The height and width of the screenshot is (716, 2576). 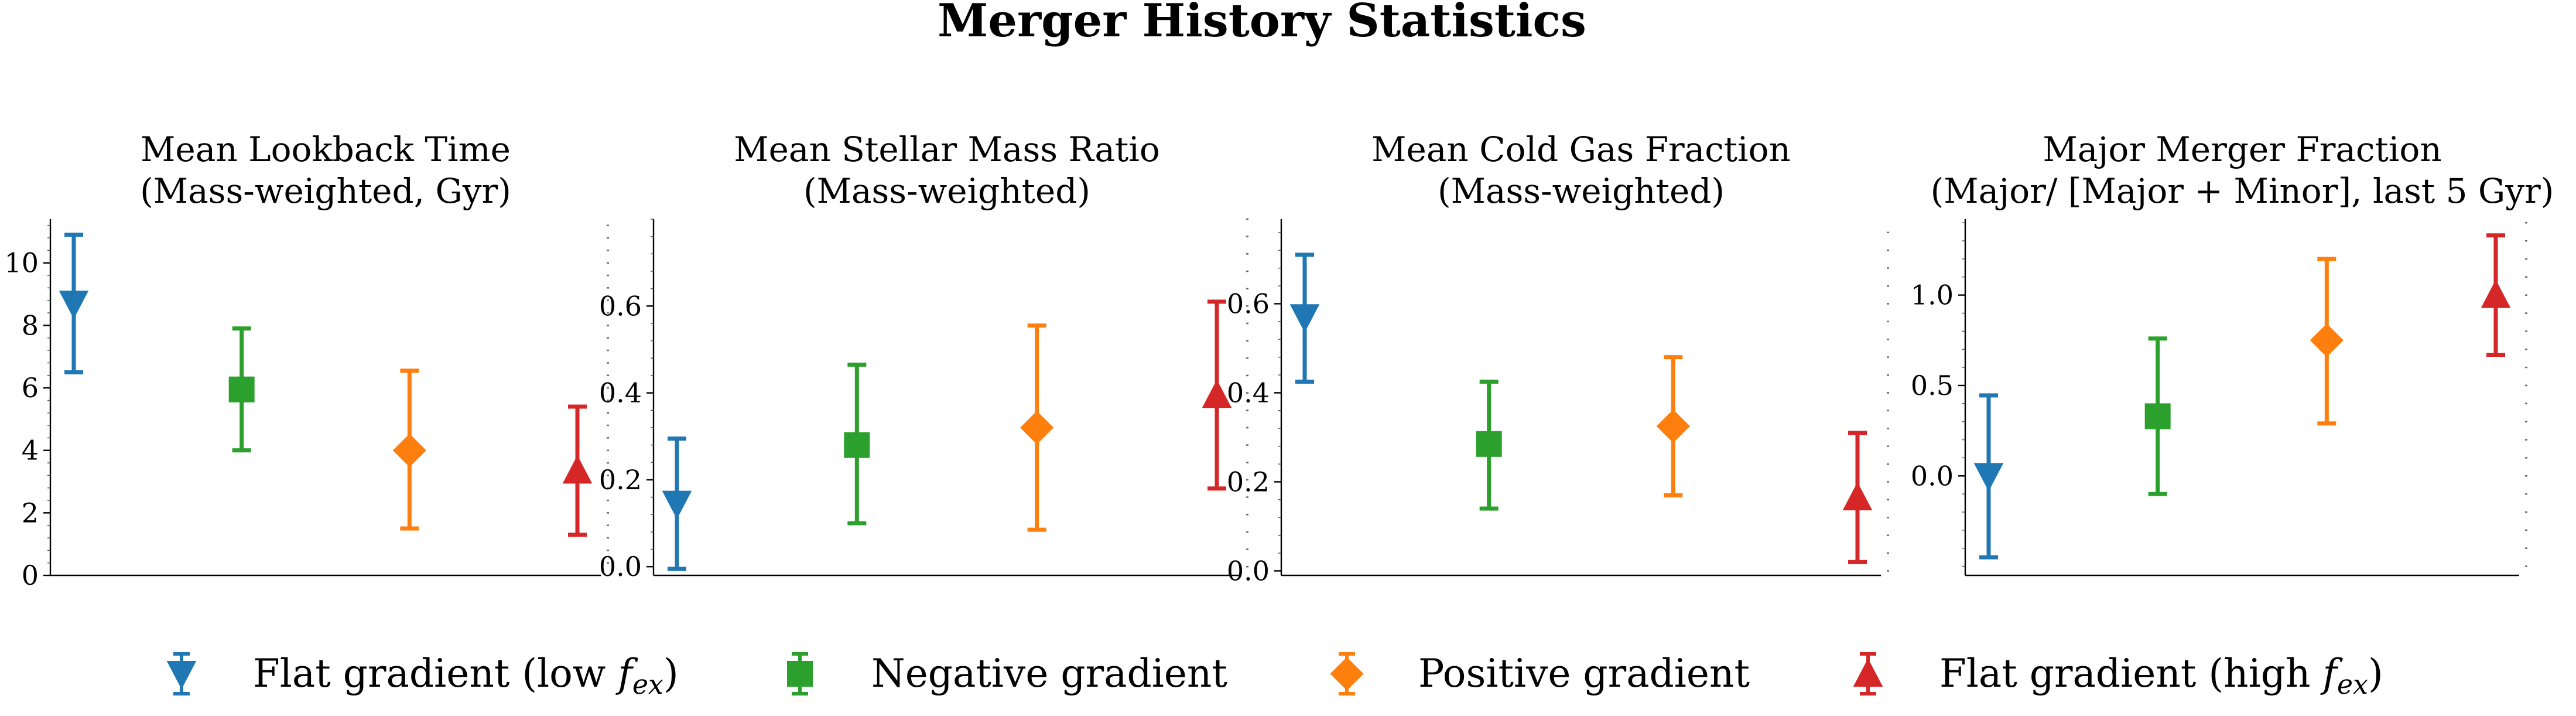 What do you see at coordinates (30, 325) in the screenshot?
I see `y-tick-label: 8` at bounding box center [30, 325].